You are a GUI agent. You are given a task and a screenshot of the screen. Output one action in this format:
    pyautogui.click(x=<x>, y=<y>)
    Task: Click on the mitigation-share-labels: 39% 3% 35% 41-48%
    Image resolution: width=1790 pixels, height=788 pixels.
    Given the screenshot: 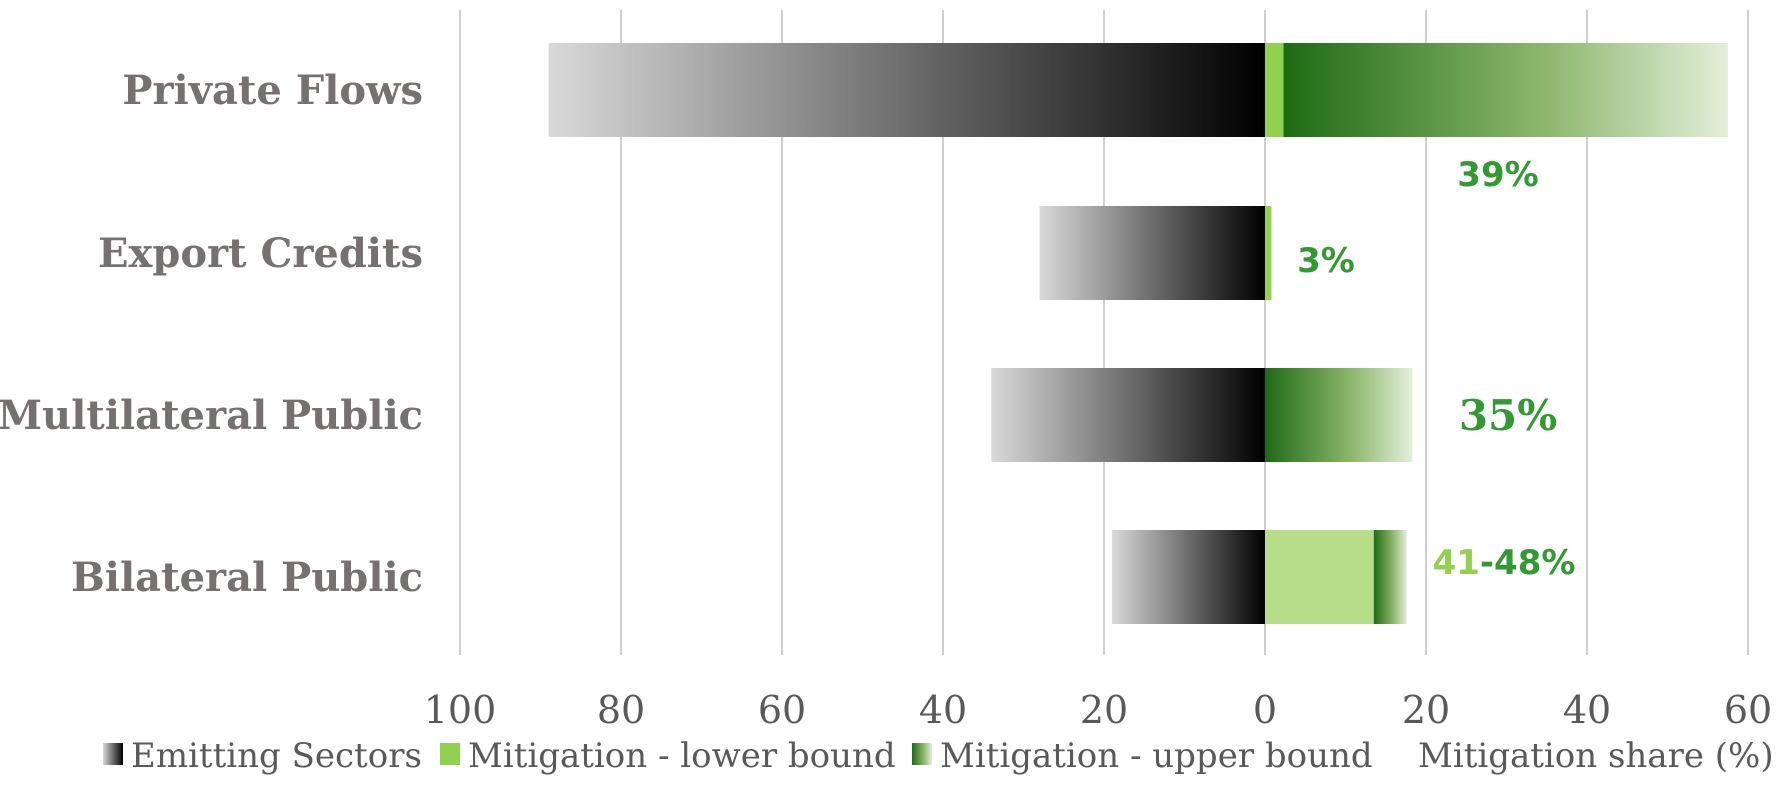 What is the action you would take?
    pyautogui.click(x=1436, y=369)
    